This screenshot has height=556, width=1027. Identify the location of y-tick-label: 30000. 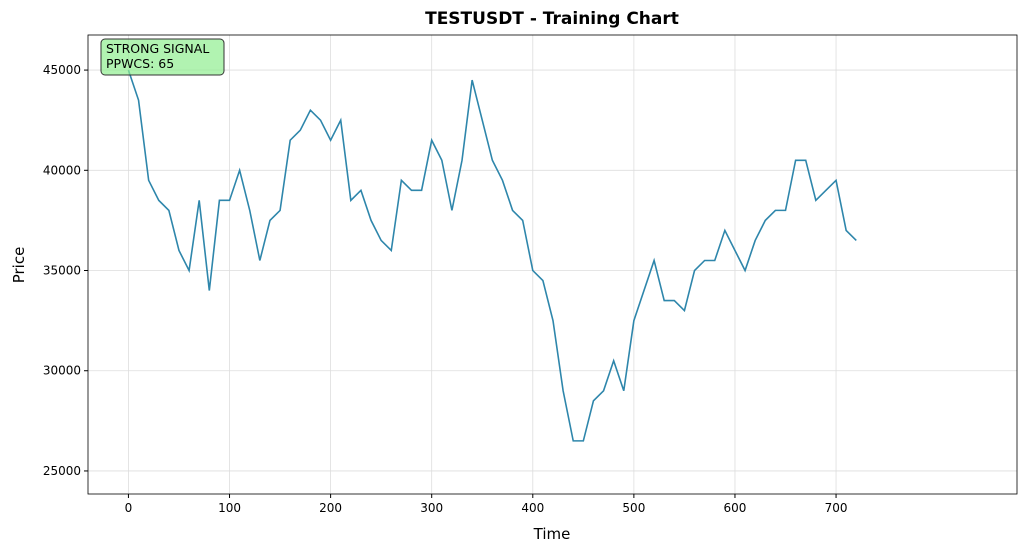
(62, 371).